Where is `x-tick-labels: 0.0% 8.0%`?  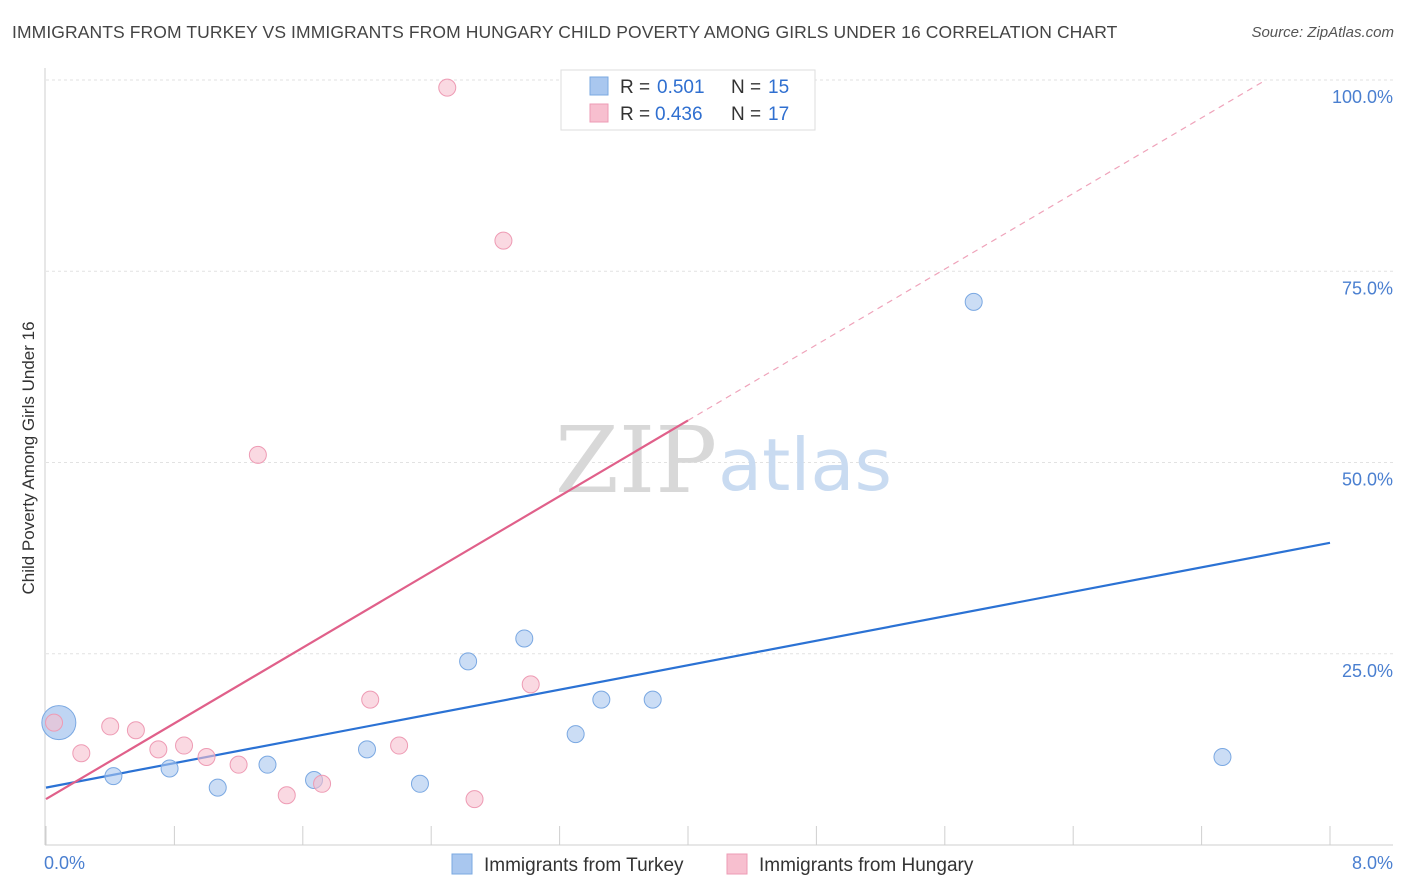
x-tick-labels: 0.0% 8.0% is located at coordinates (718, 863).